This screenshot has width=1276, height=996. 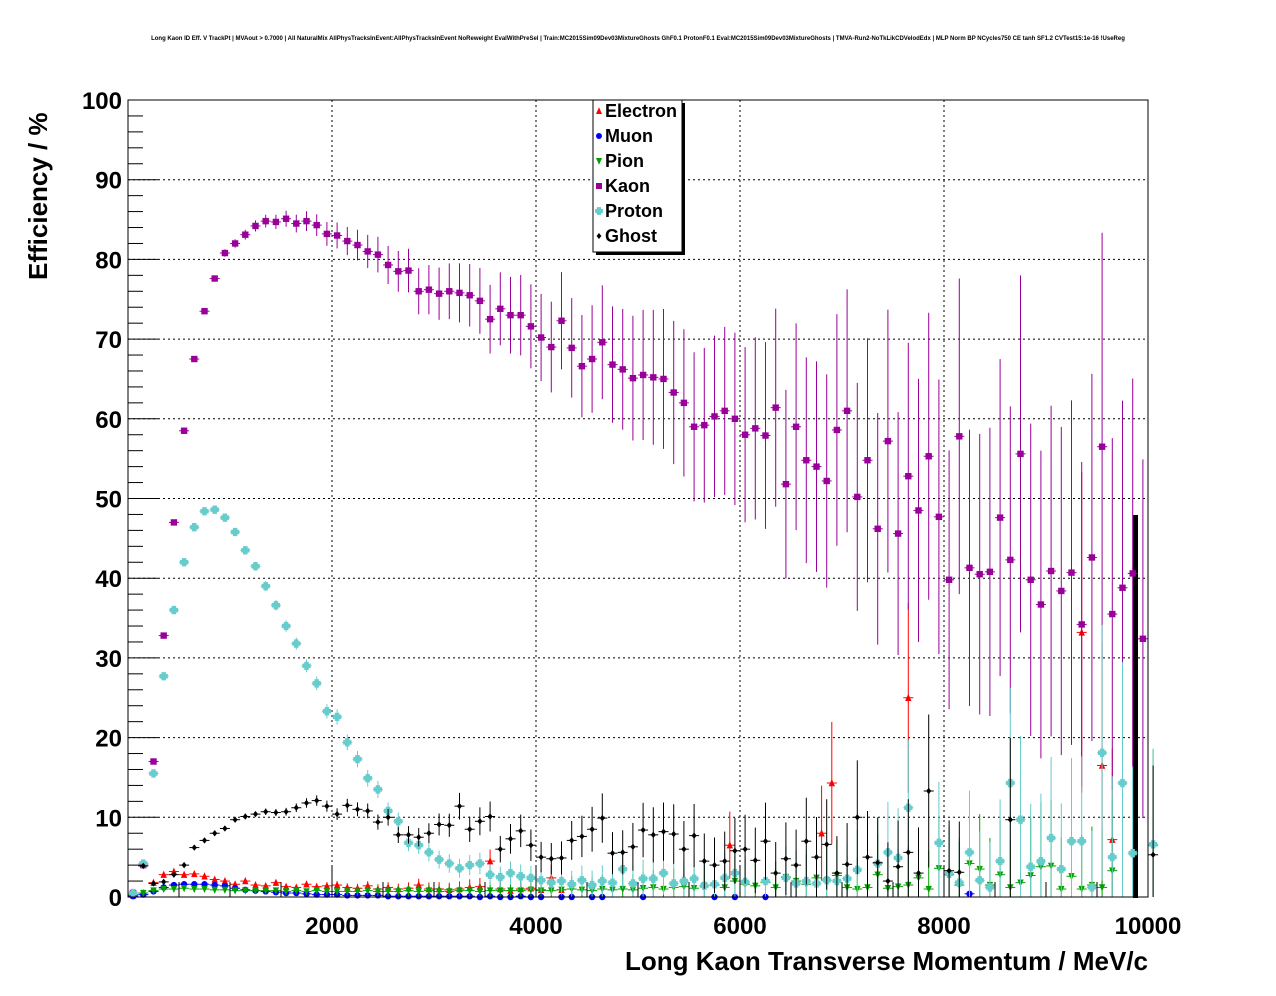 What do you see at coordinates (102, 101) in the screenshot?
I see `y-tick-label: 100` at bounding box center [102, 101].